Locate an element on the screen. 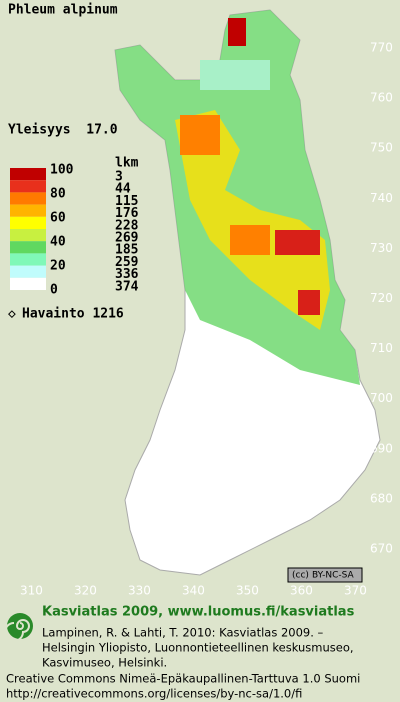 The image size is (400, 702). x-grid-label: 310 is located at coordinates (31, 591).